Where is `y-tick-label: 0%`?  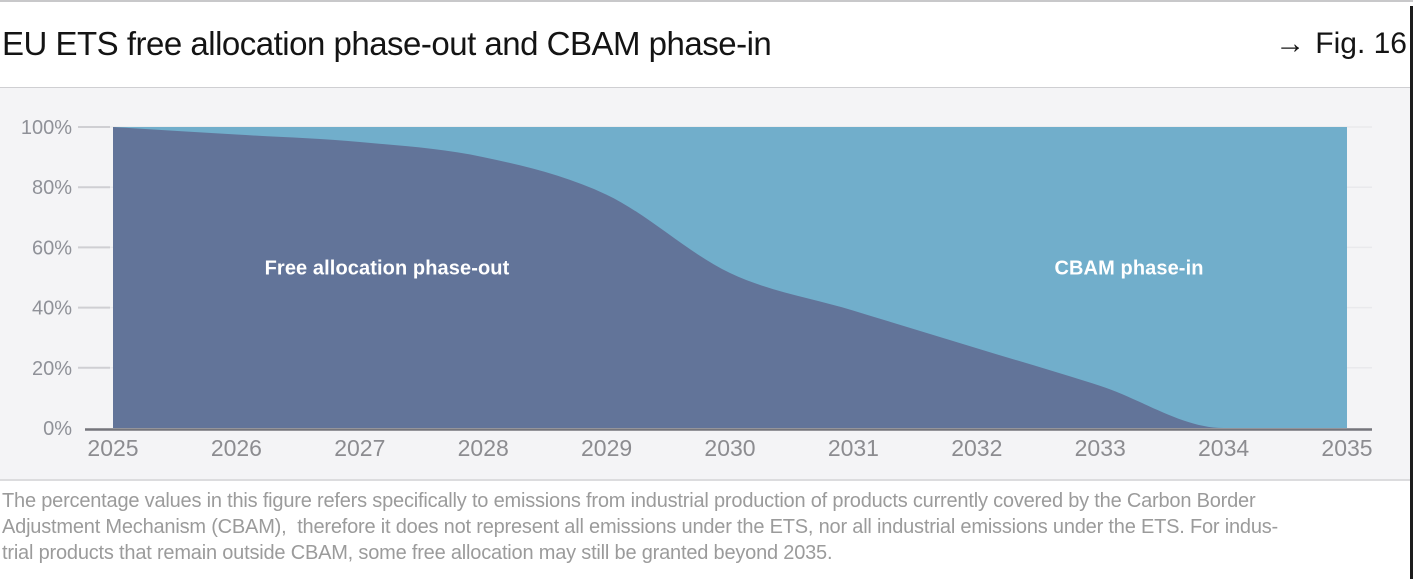
y-tick-label: 0% is located at coordinates (57, 429).